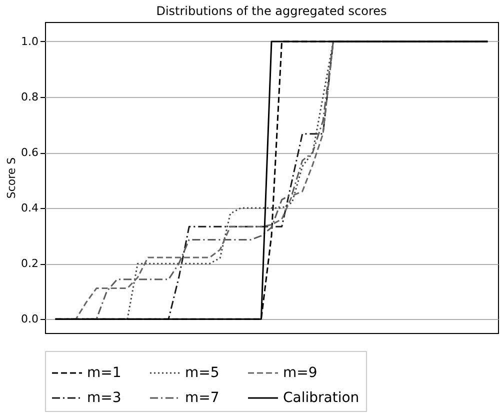 The height and width of the screenshot is (417, 503). I want to click on legend-label: m=3, so click(104, 398).